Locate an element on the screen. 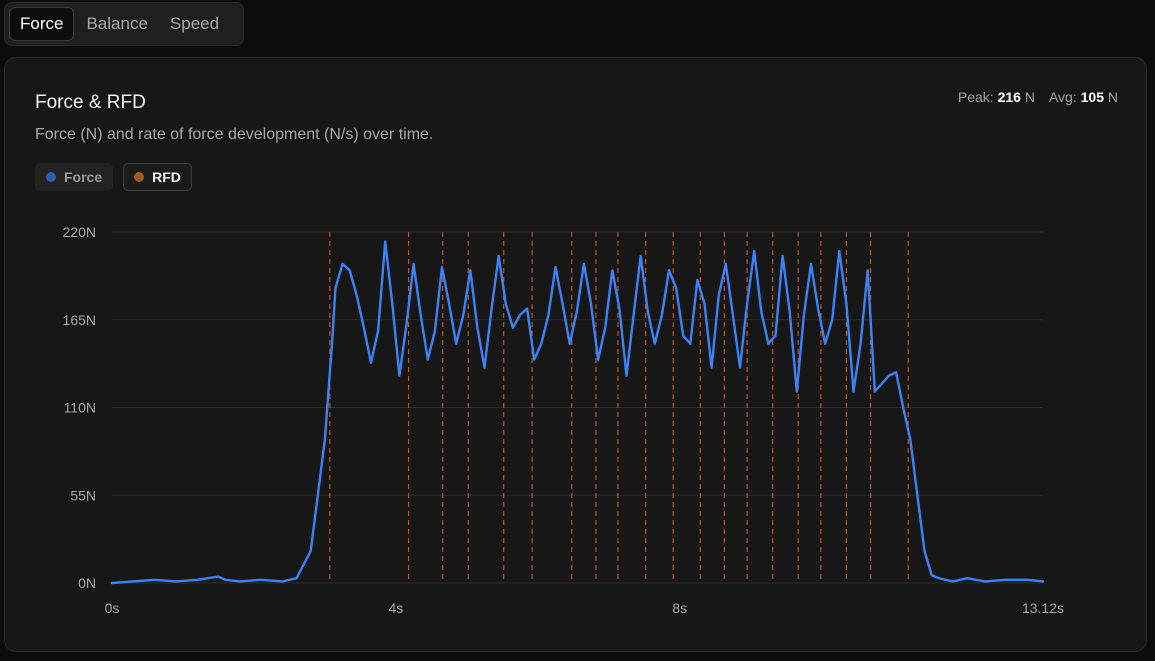  y-tick-label: 220N is located at coordinates (79, 232).